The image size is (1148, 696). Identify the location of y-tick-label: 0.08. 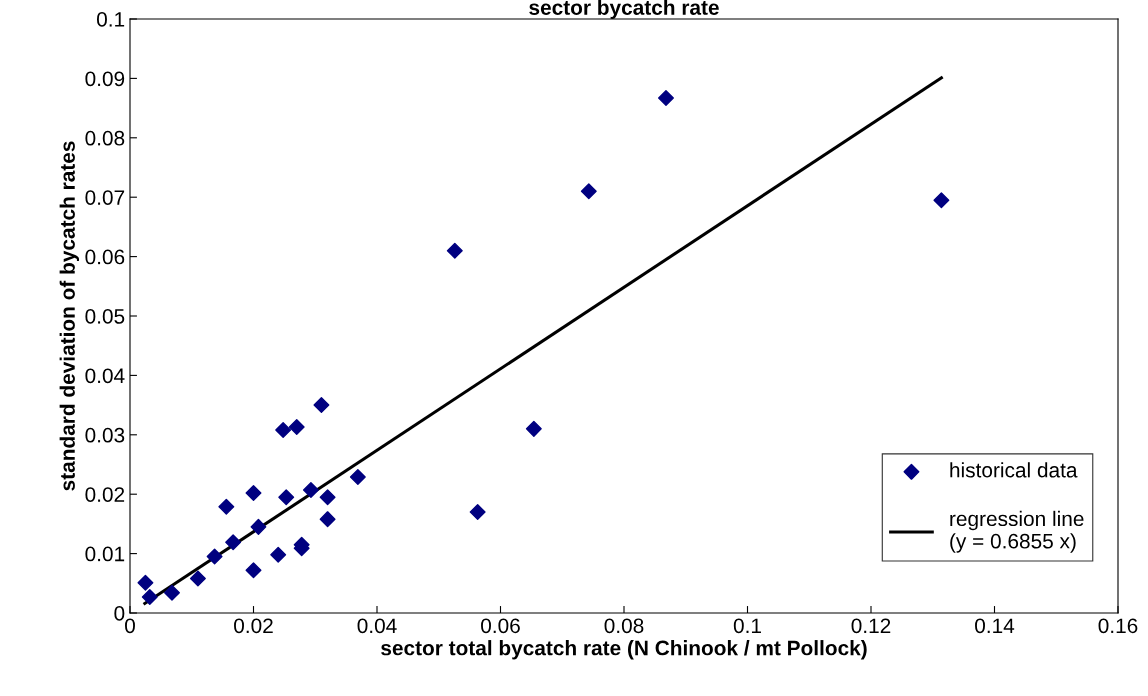
(105, 138).